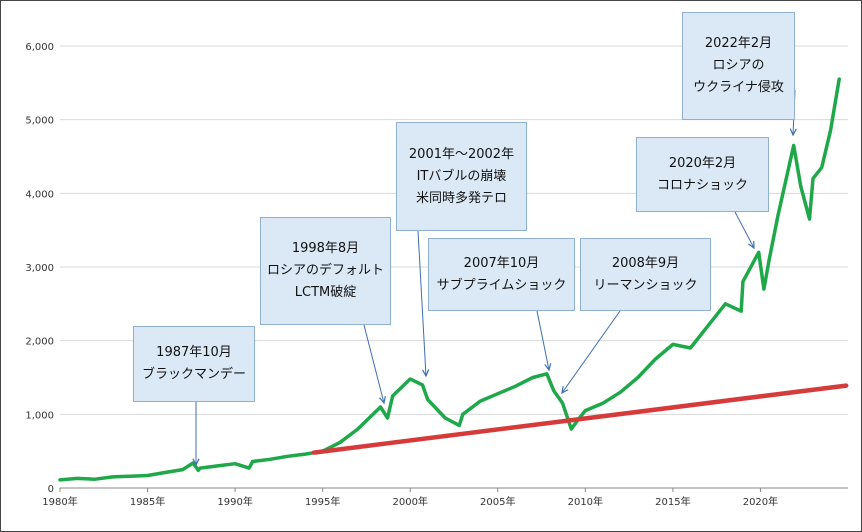 This screenshot has height=532, width=862. What do you see at coordinates (702, 163) in the screenshot?
I see `annotation-line: 2020年2月` at bounding box center [702, 163].